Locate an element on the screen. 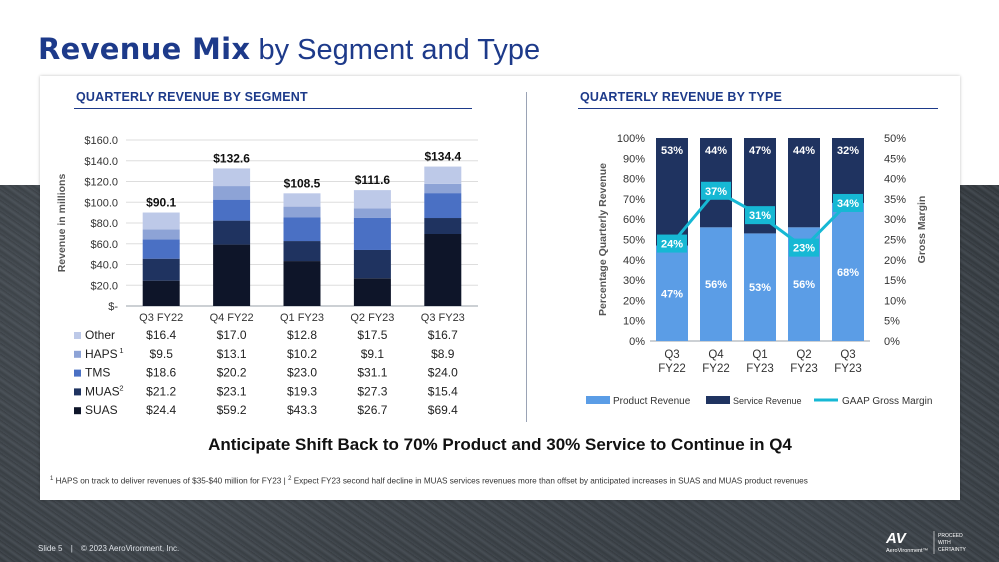  table-series-name: MUAS is located at coordinates (102, 391).